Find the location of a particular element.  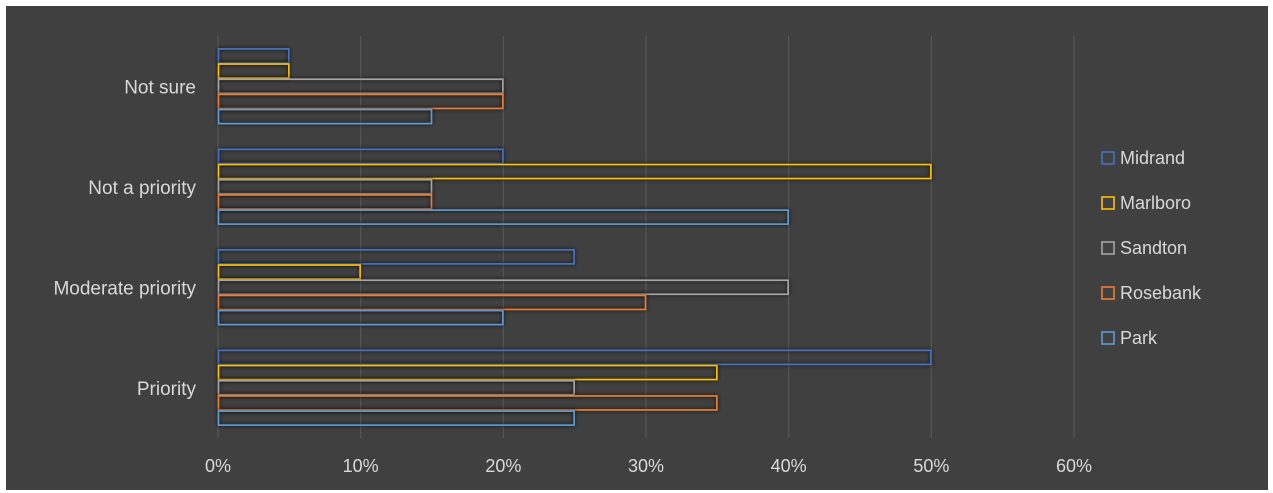

x-tick-label: 20% is located at coordinates (503, 466).